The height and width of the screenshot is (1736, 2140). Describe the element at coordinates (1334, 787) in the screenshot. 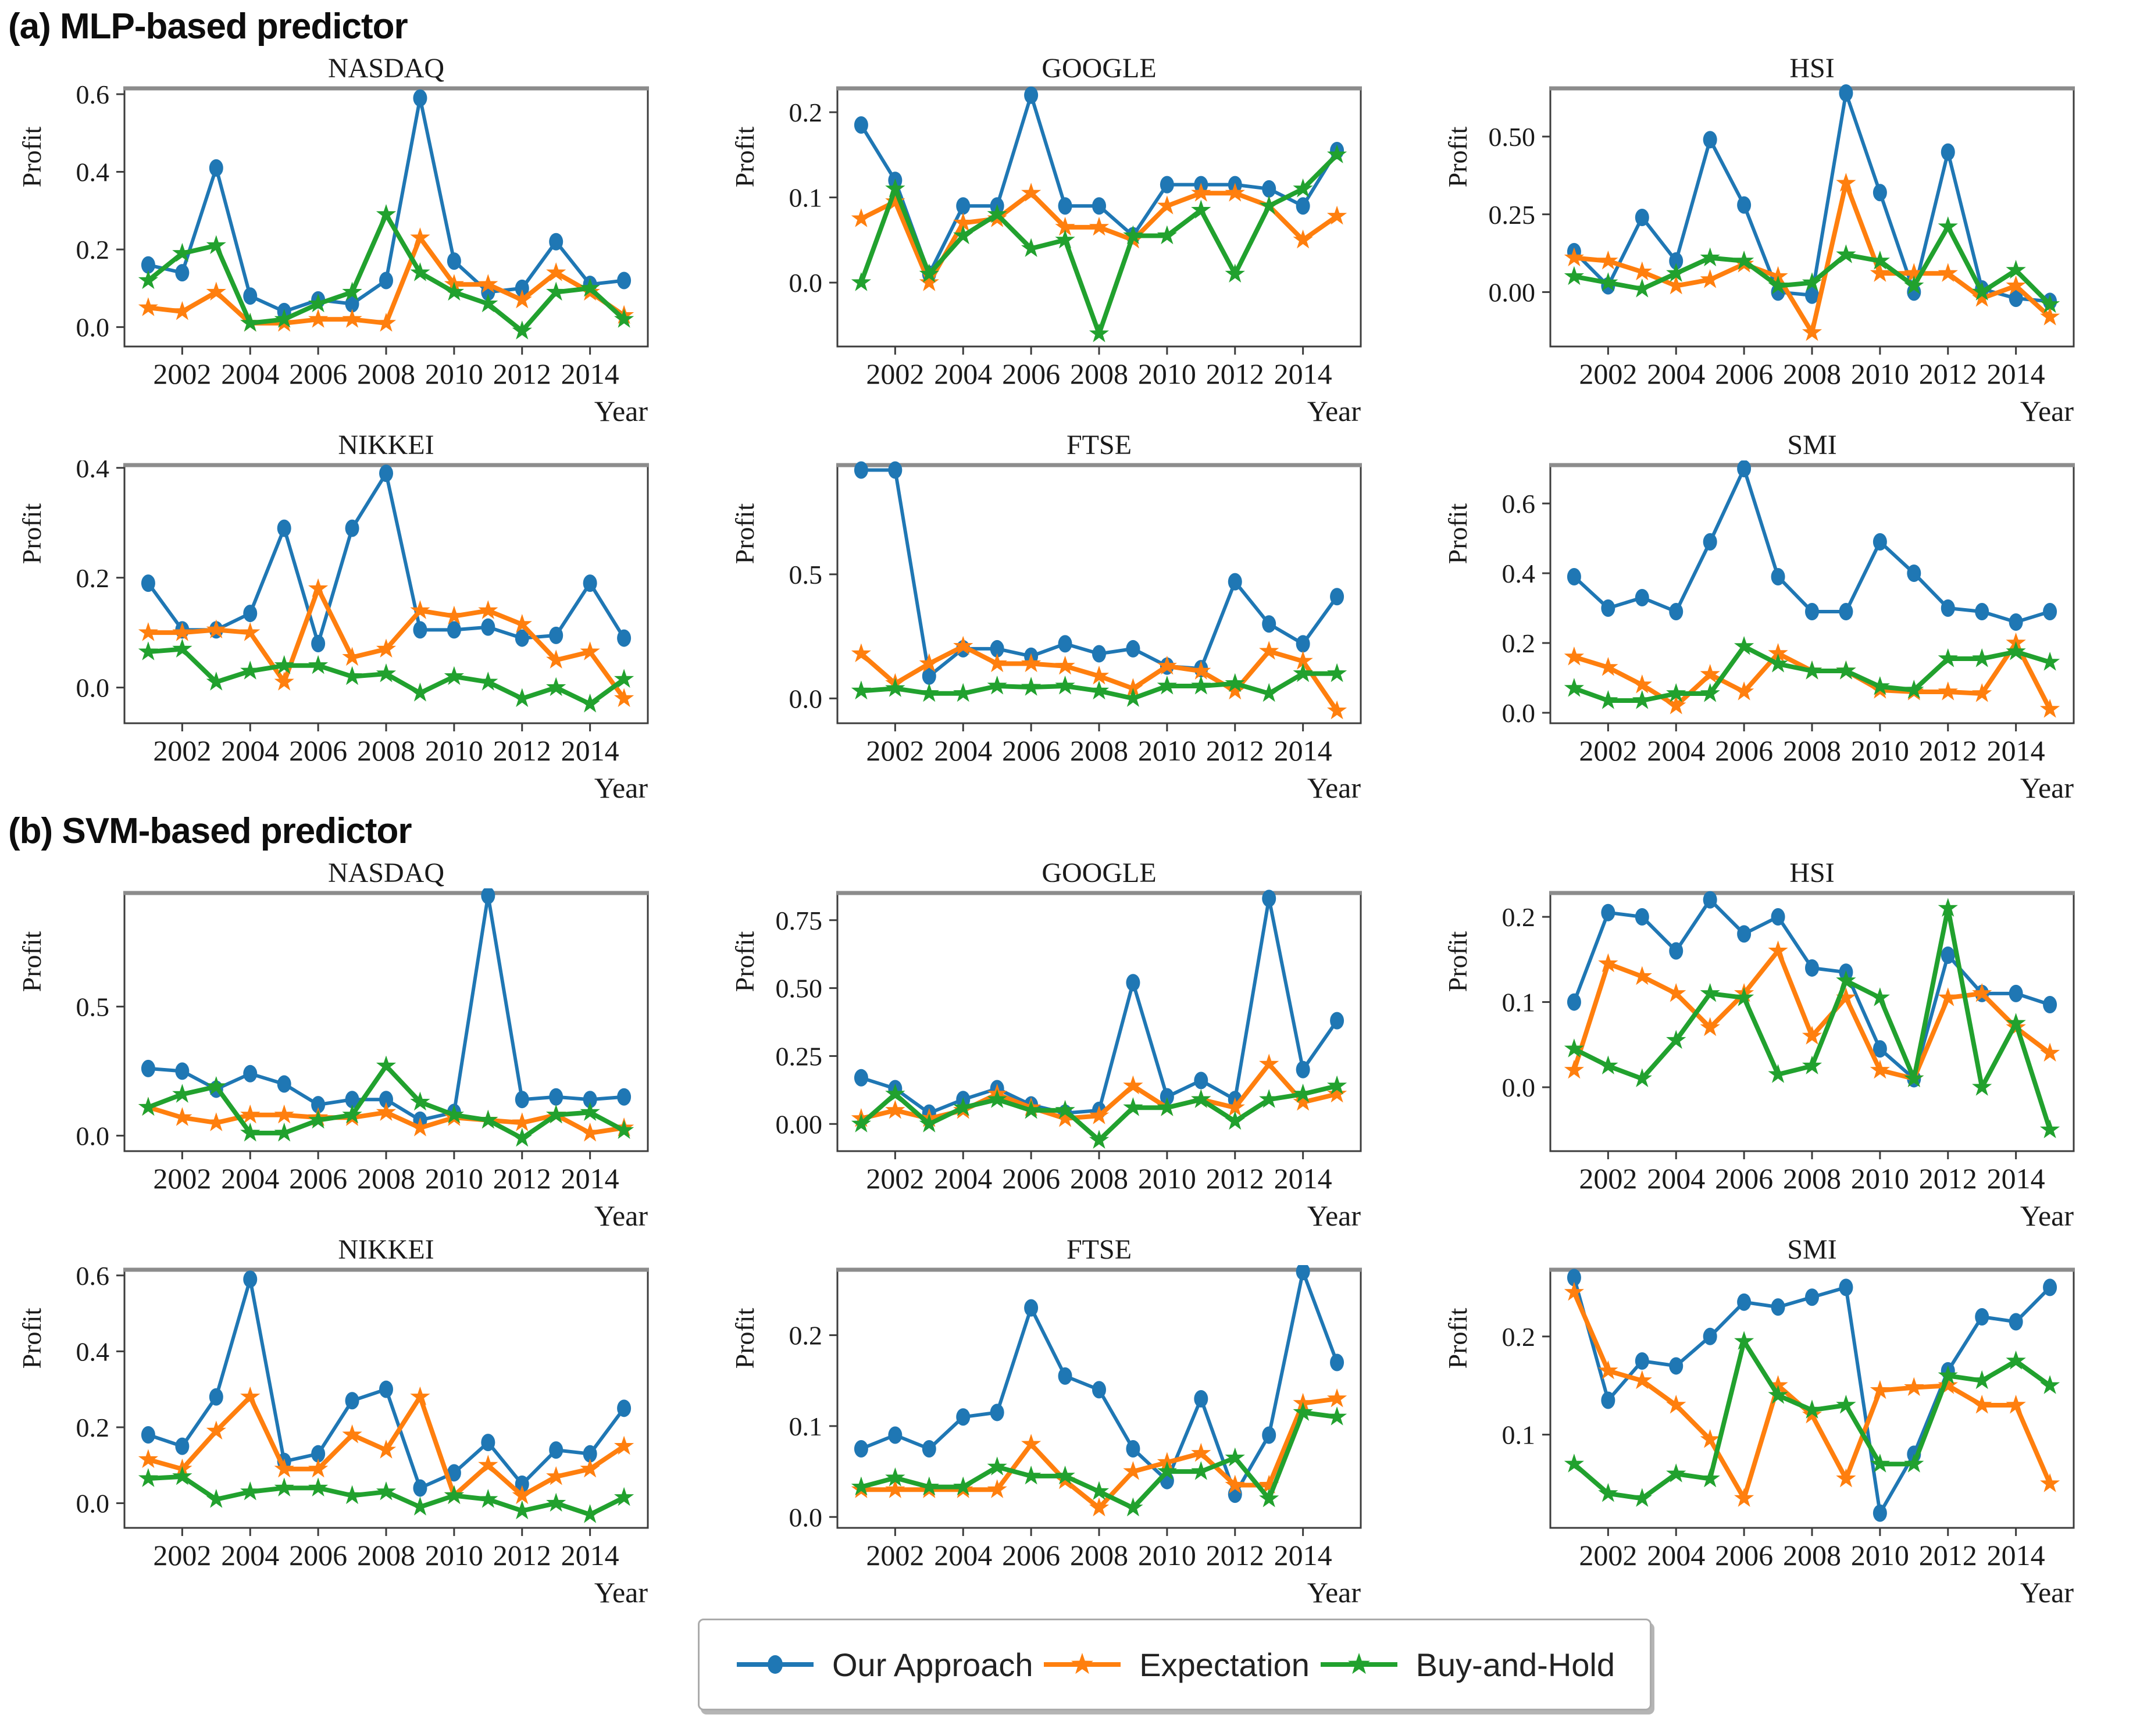

I see `x-axis-label: Year` at that location.